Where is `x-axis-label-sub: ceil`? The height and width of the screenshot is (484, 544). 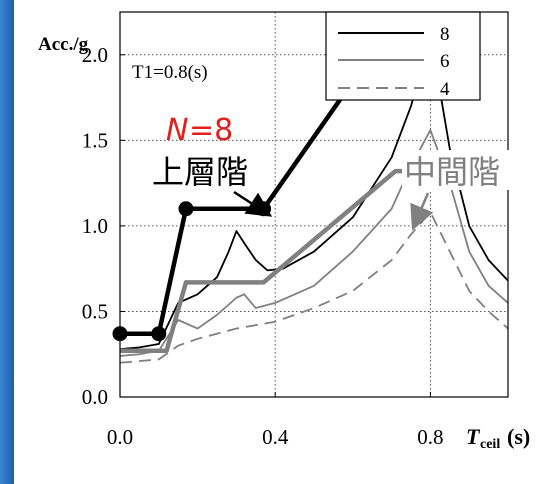
x-axis-label-sub: ceil is located at coordinates (490, 444).